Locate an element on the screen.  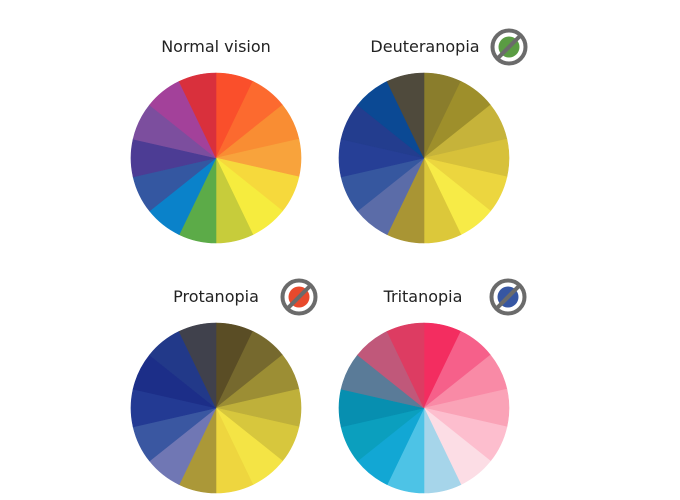
wheel-title-normal: Normal vision is located at coordinates (216, 46).